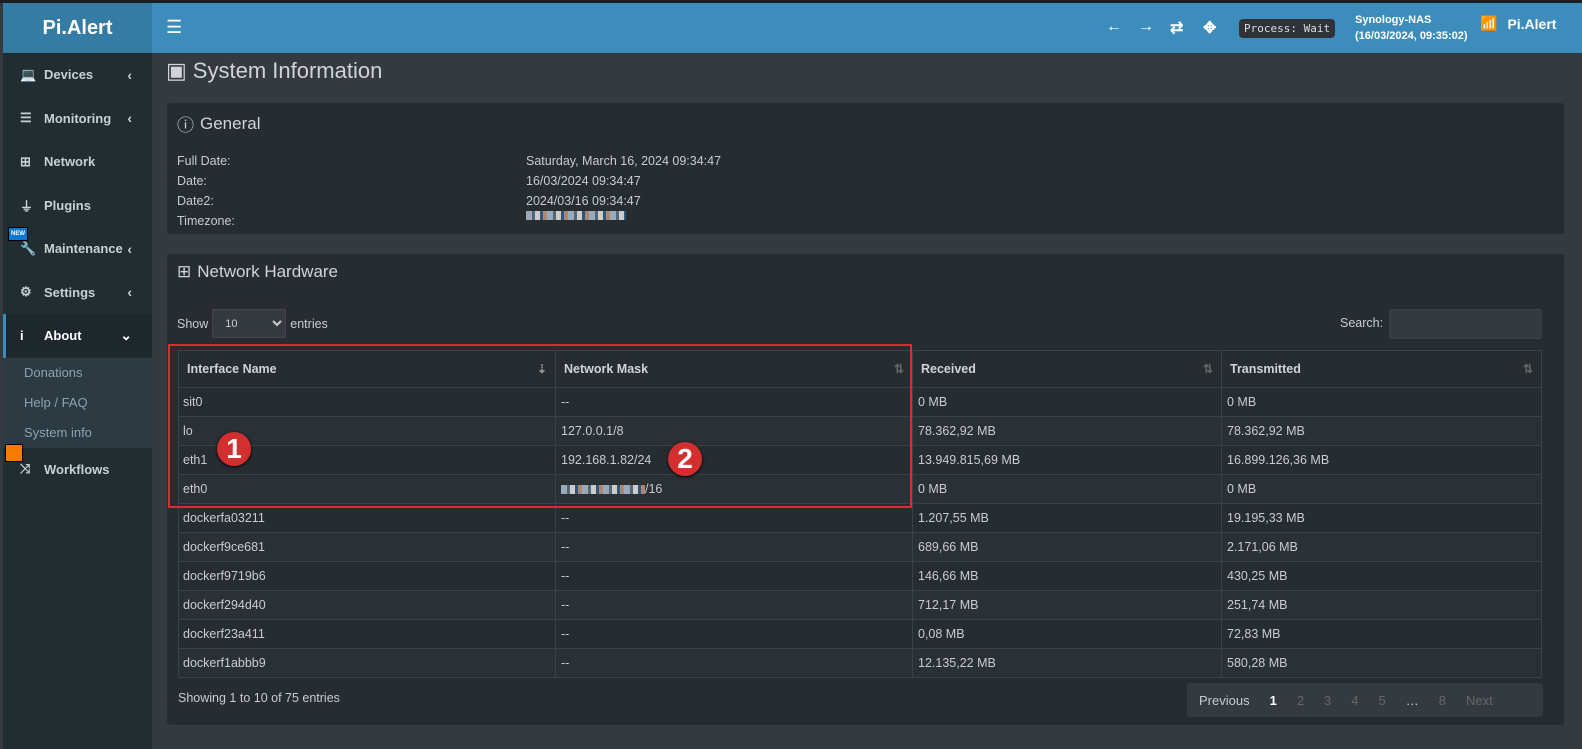 The width and height of the screenshot is (1582, 749). I want to click on cell-text: 78.362,92 MB, so click(1266, 431).